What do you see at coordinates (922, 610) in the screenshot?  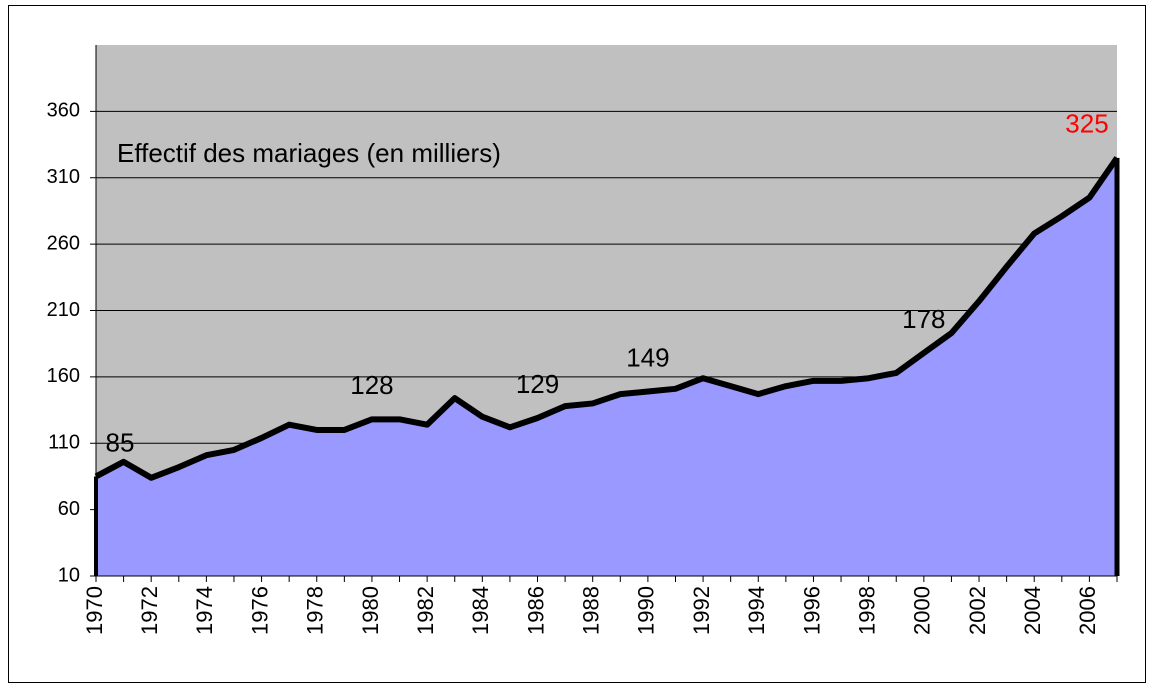 I see `x-tick-label: 2000` at bounding box center [922, 610].